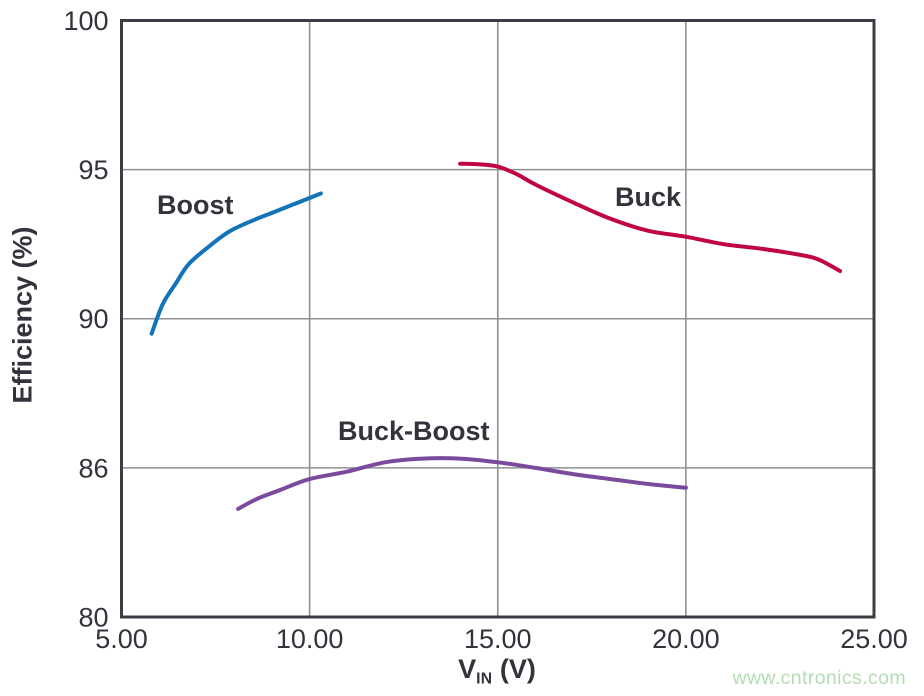  What do you see at coordinates (93, 319) in the screenshot?
I see `y-tick-label: 90` at bounding box center [93, 319].